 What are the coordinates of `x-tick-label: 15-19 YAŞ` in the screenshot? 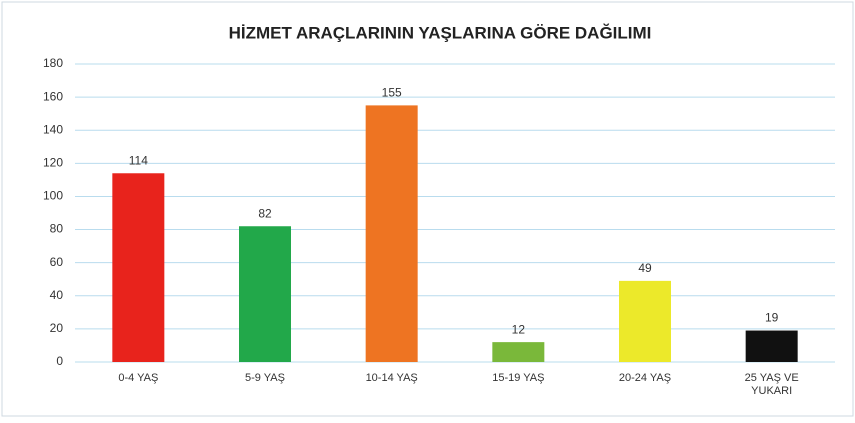 It's located at (518, 378).